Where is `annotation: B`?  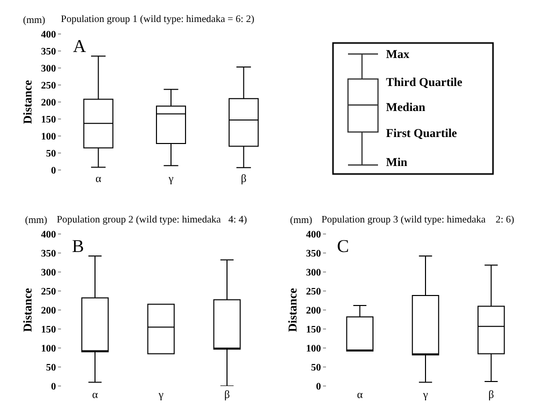
annotation: B is located at coordinates (78, 246).